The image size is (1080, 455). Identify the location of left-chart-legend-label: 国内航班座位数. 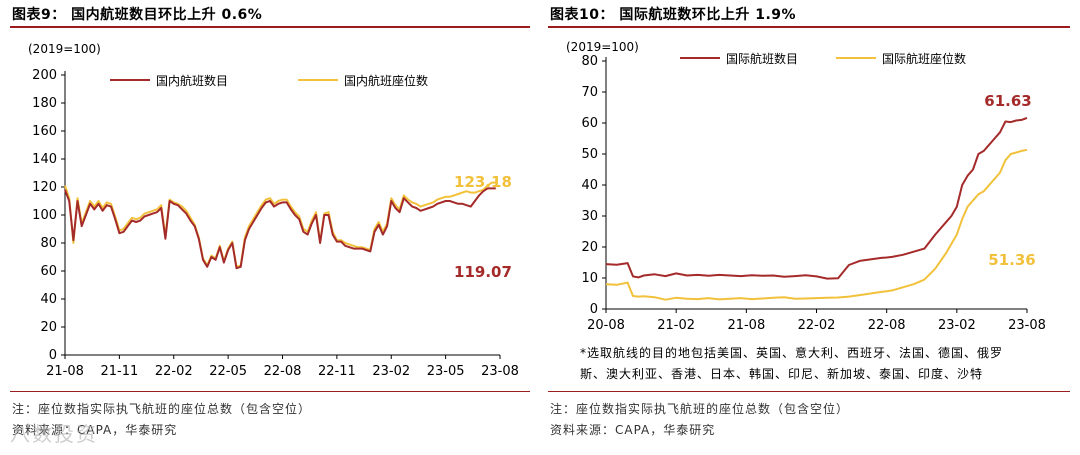
(386, 80).